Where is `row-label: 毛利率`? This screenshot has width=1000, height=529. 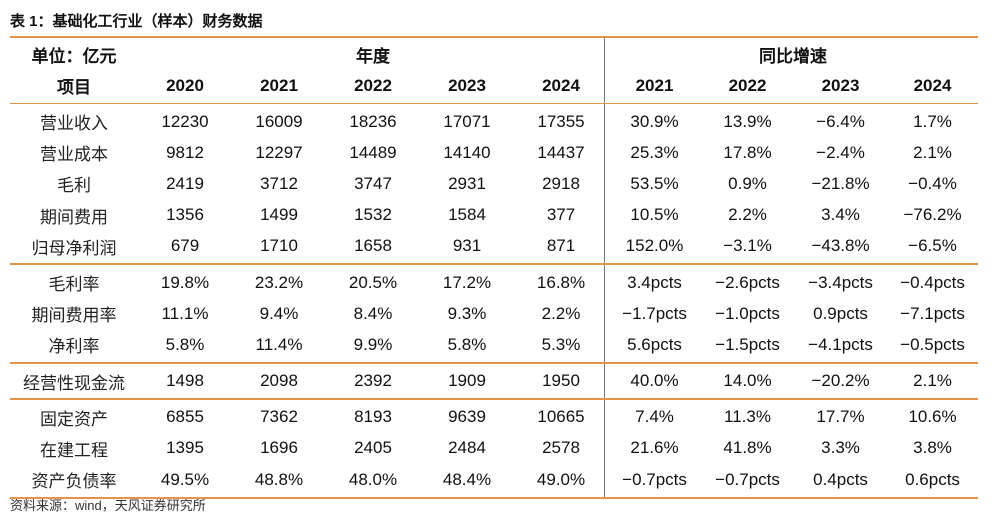 row-label: 毛利率 is located at coordinates (74, 285).